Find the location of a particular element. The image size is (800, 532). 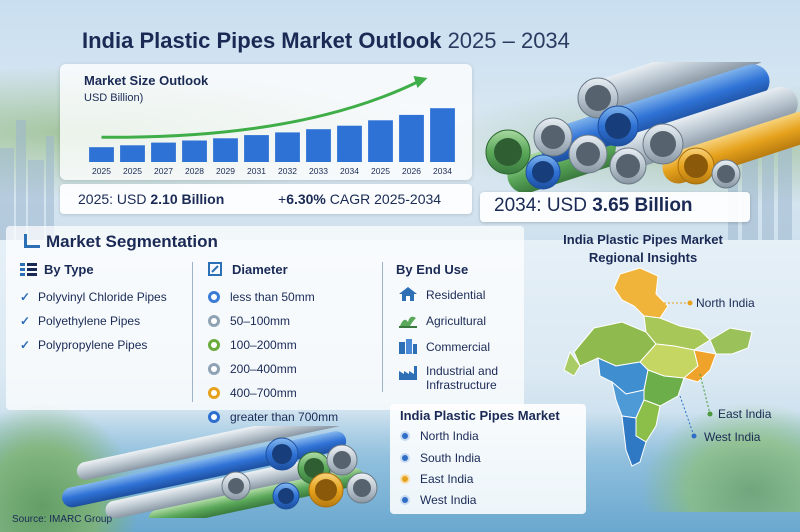

pipes-illustration-bottom is located at coordinates (220, 472).